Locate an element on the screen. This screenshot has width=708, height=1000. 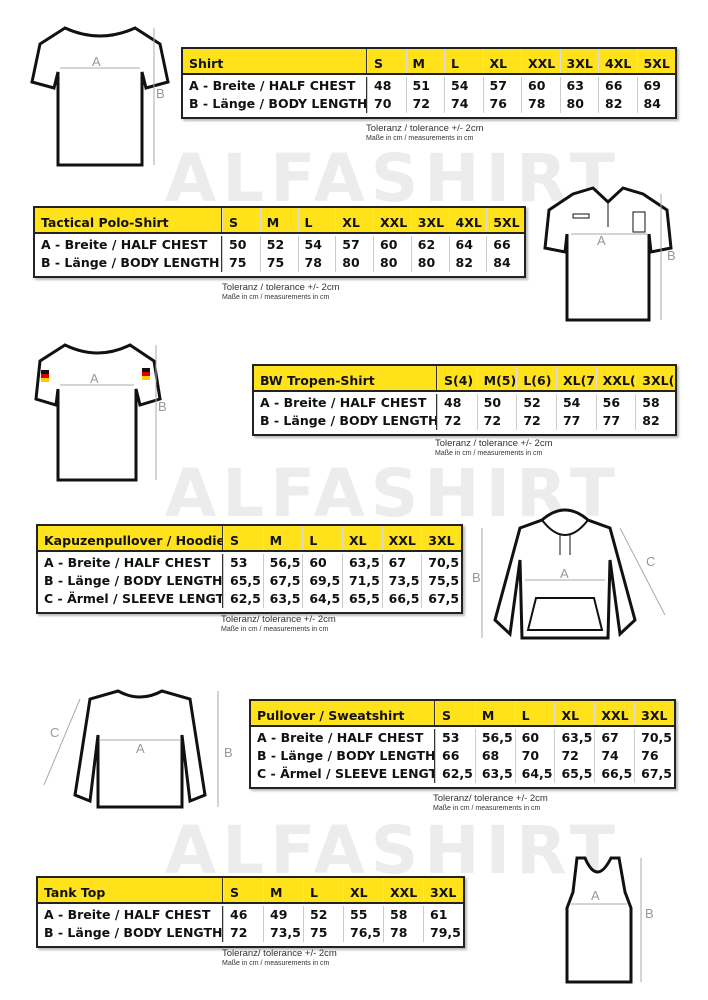
measurement-cell: 57 is located at coordinates (502, 86).